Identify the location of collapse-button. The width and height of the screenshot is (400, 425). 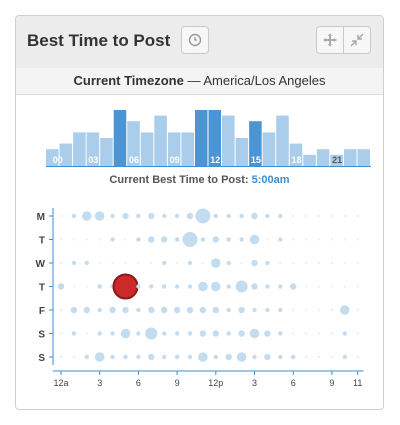
(357, 40).